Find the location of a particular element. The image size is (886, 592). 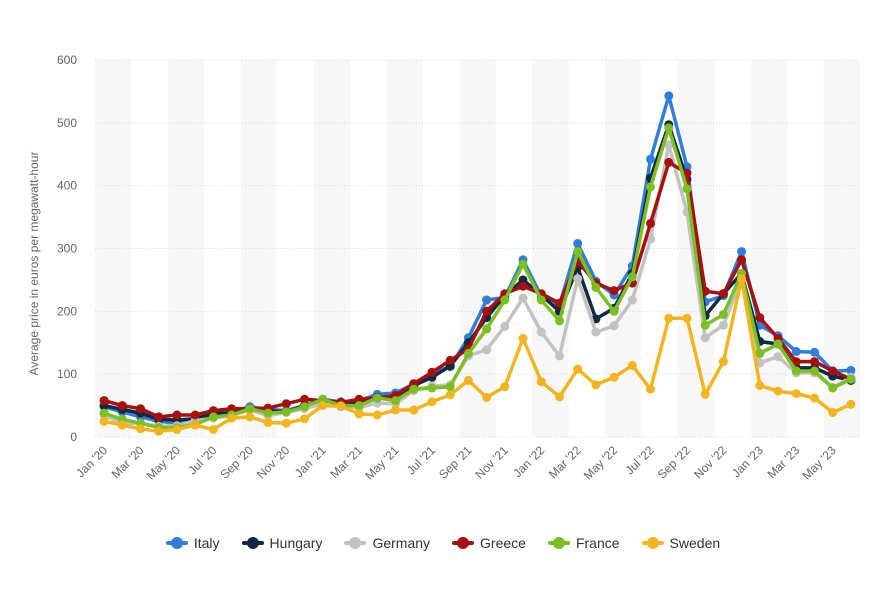

x-tick-label: Jan '22 is located at coordinates (528, 461).